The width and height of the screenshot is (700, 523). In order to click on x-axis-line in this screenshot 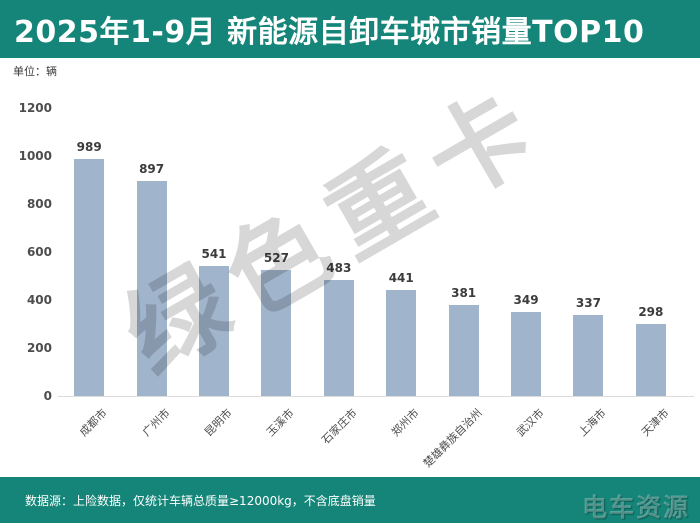, I will do `click(376, 396)`.